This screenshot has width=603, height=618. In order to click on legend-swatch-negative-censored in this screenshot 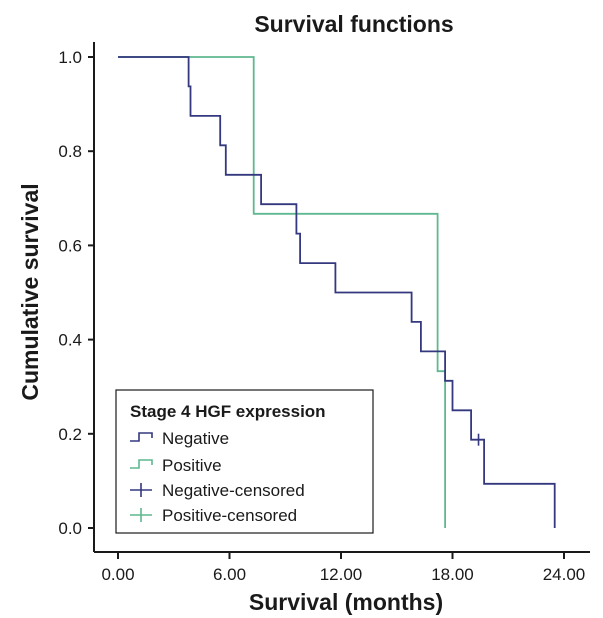, I will do `click(141, 490)`.